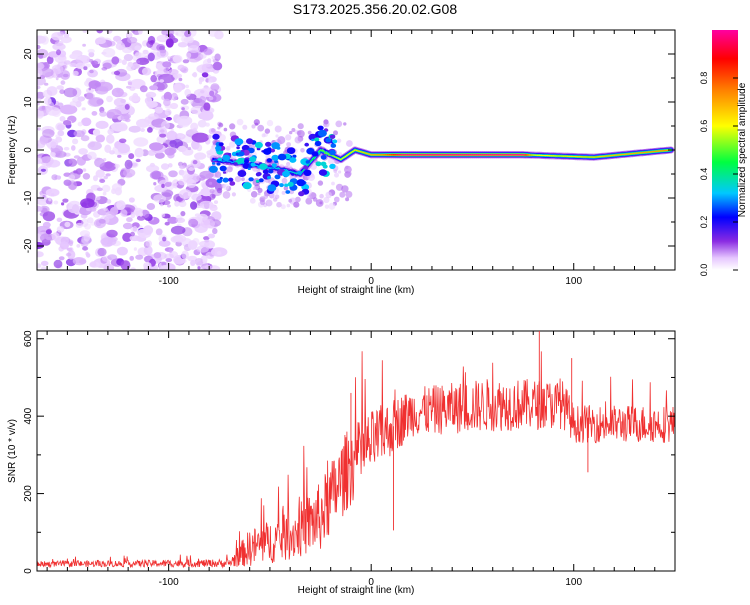  I want to click on y-tick-label: 10, so click(28, 102).